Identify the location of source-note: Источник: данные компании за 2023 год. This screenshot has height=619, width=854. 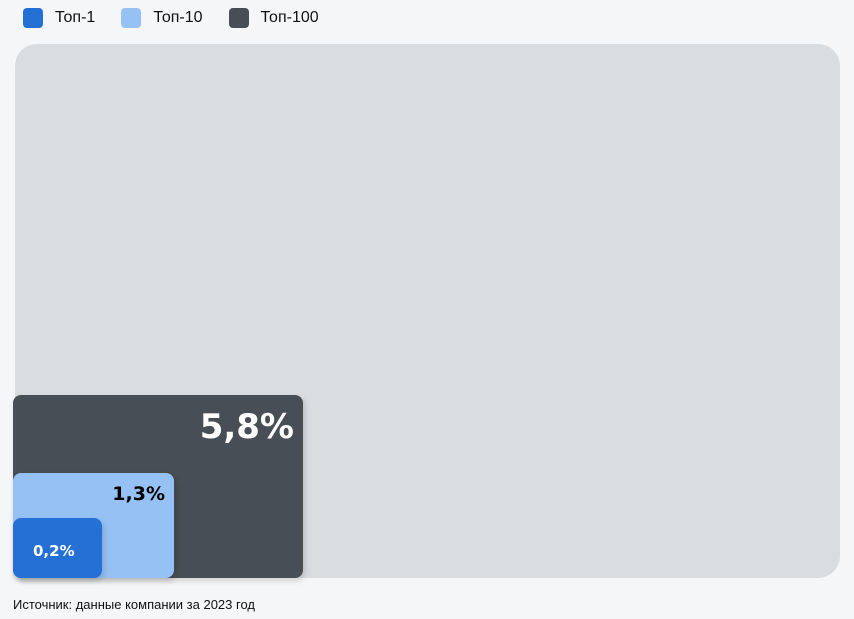
(134, 604).